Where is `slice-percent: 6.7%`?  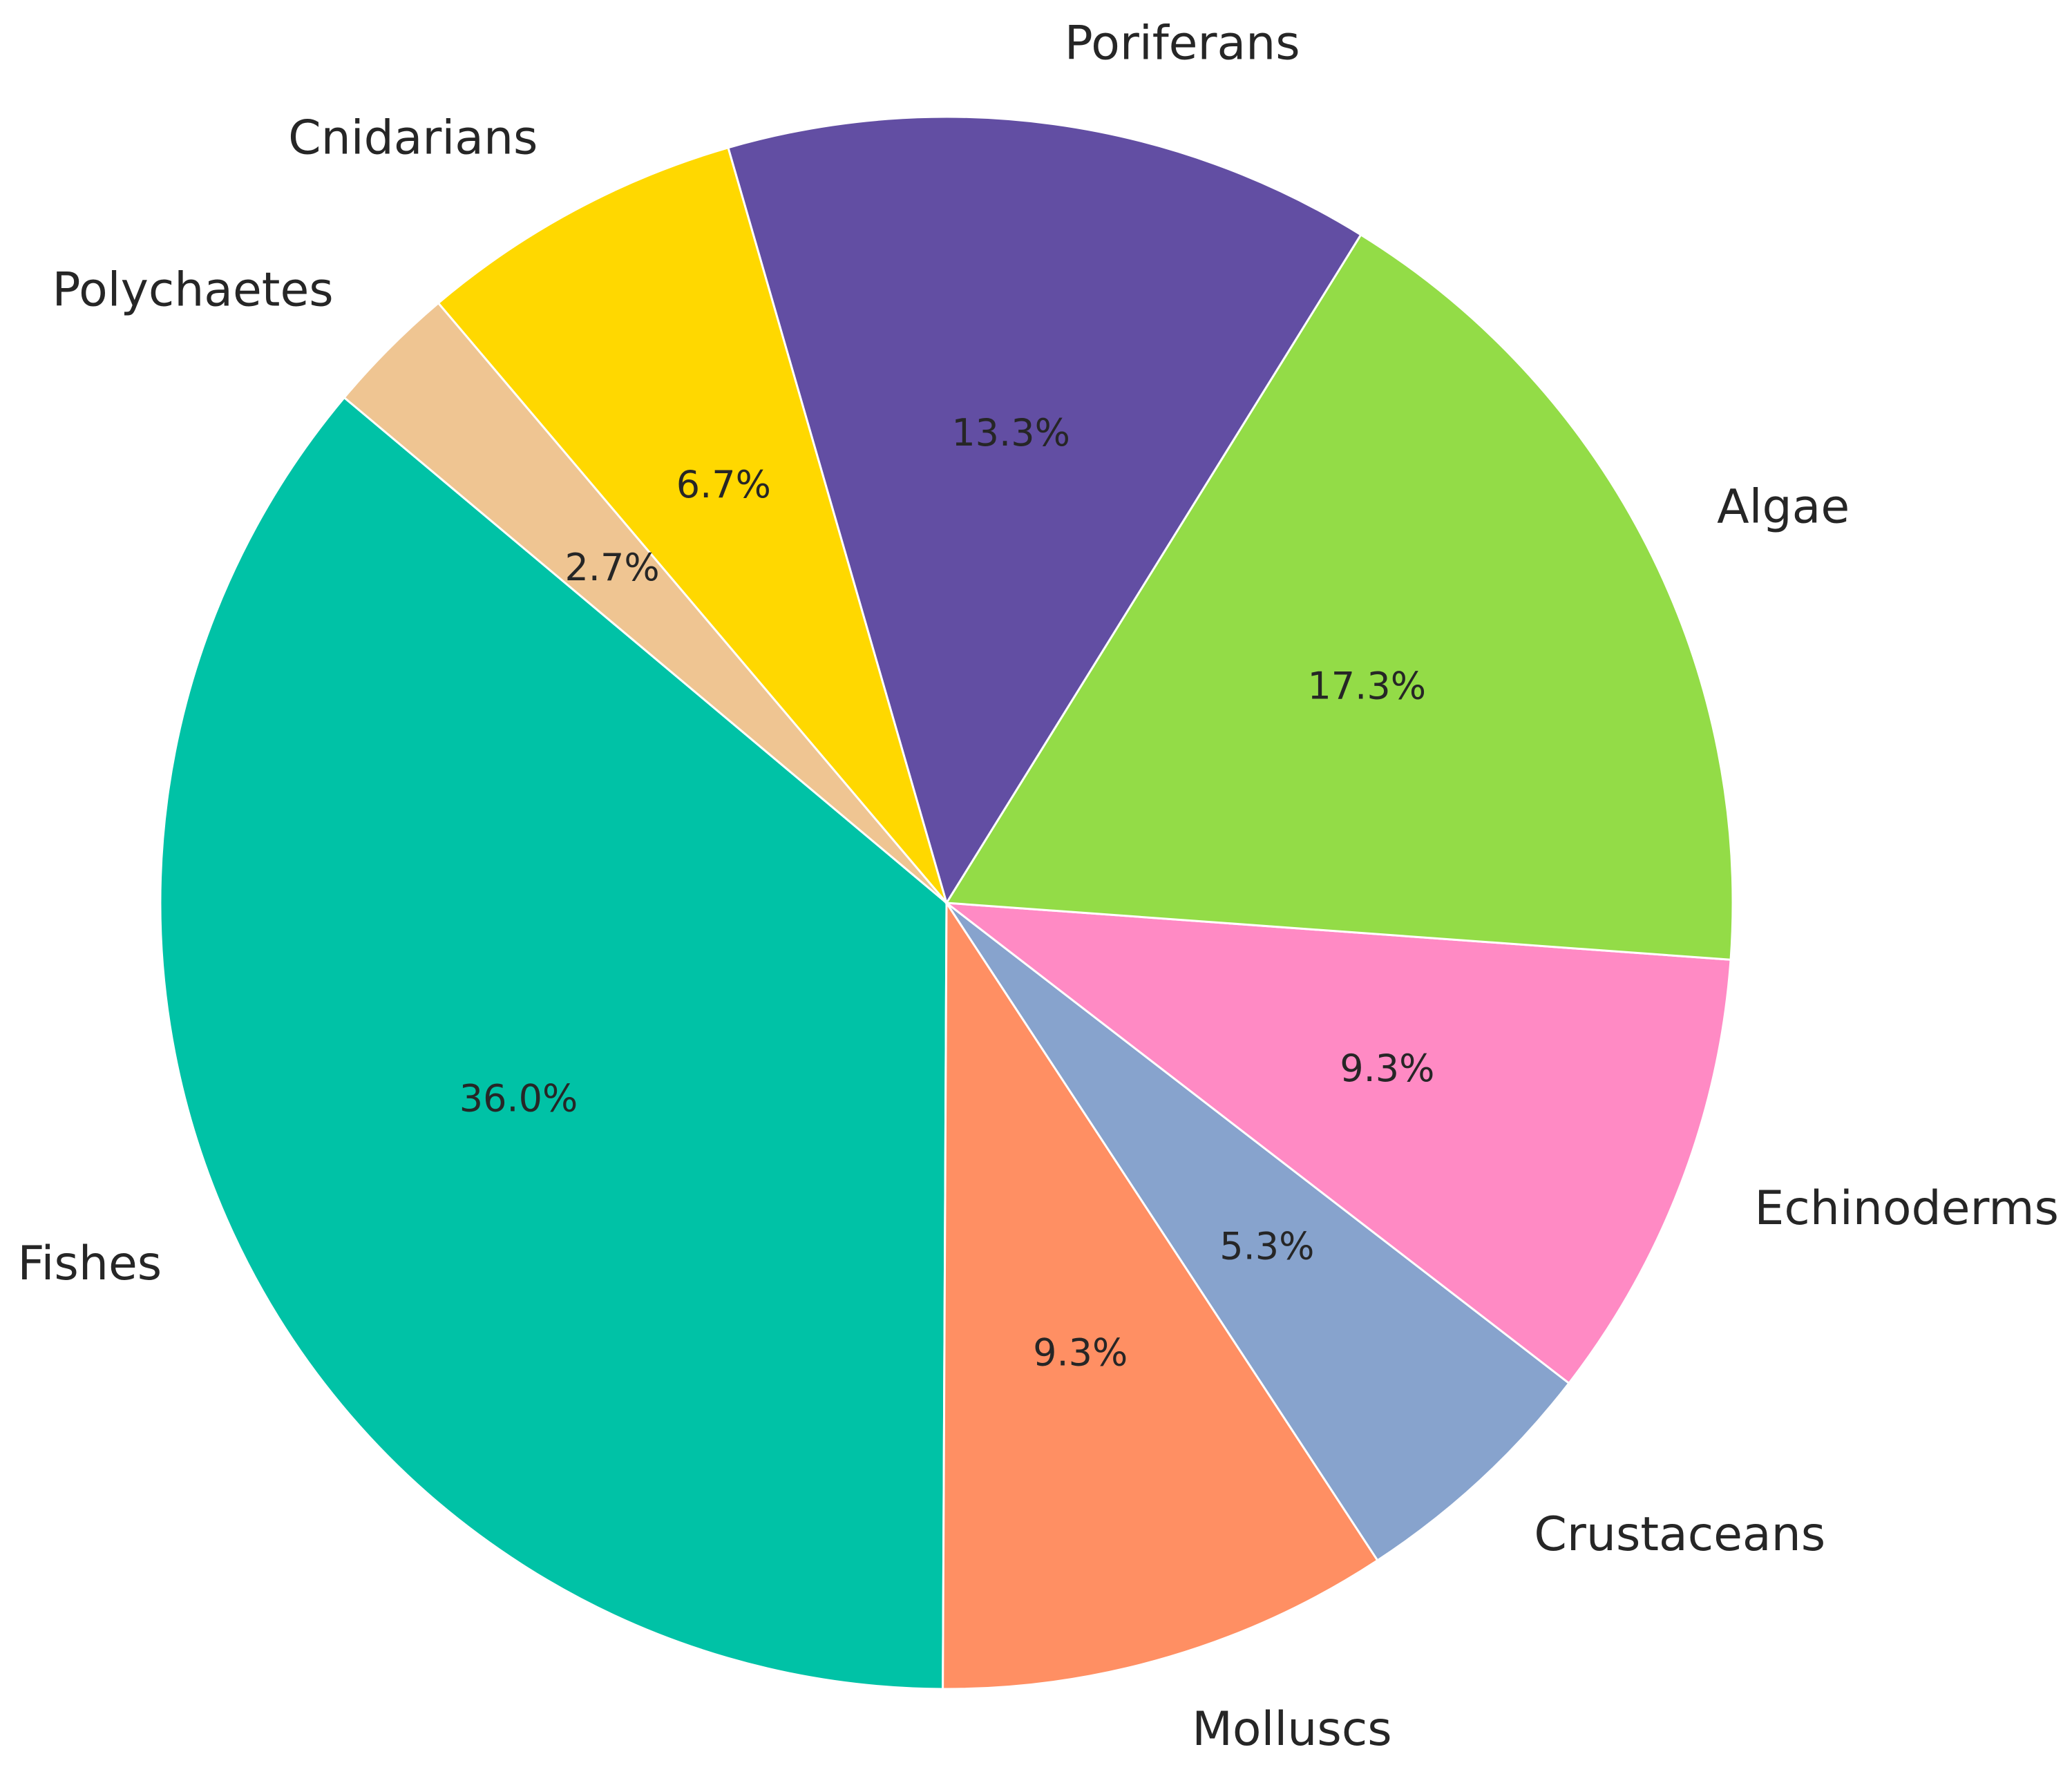 slice-percent: 6.7% is located at coordinates (723, 485).